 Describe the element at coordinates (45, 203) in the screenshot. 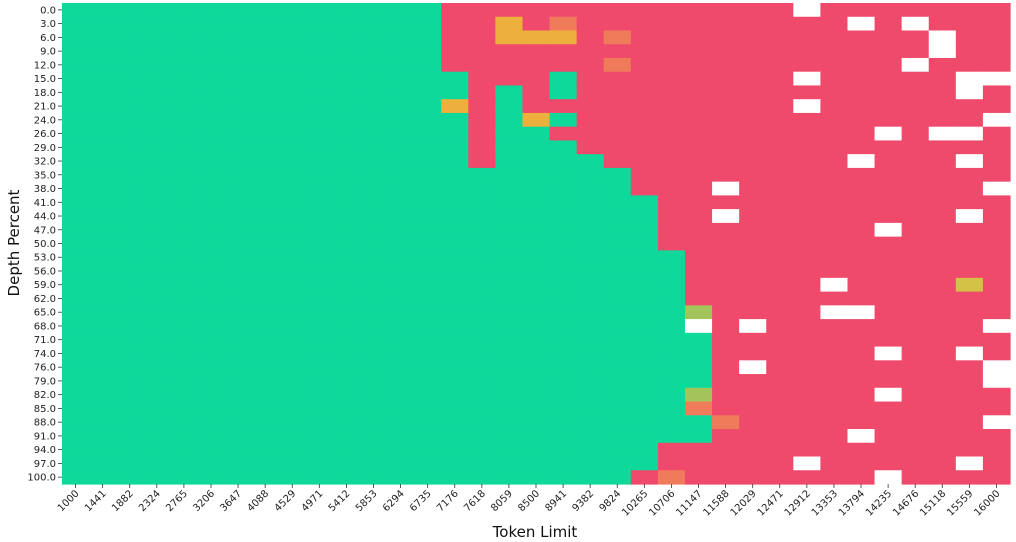

I see `y-tick-label: 41.0` at that location.